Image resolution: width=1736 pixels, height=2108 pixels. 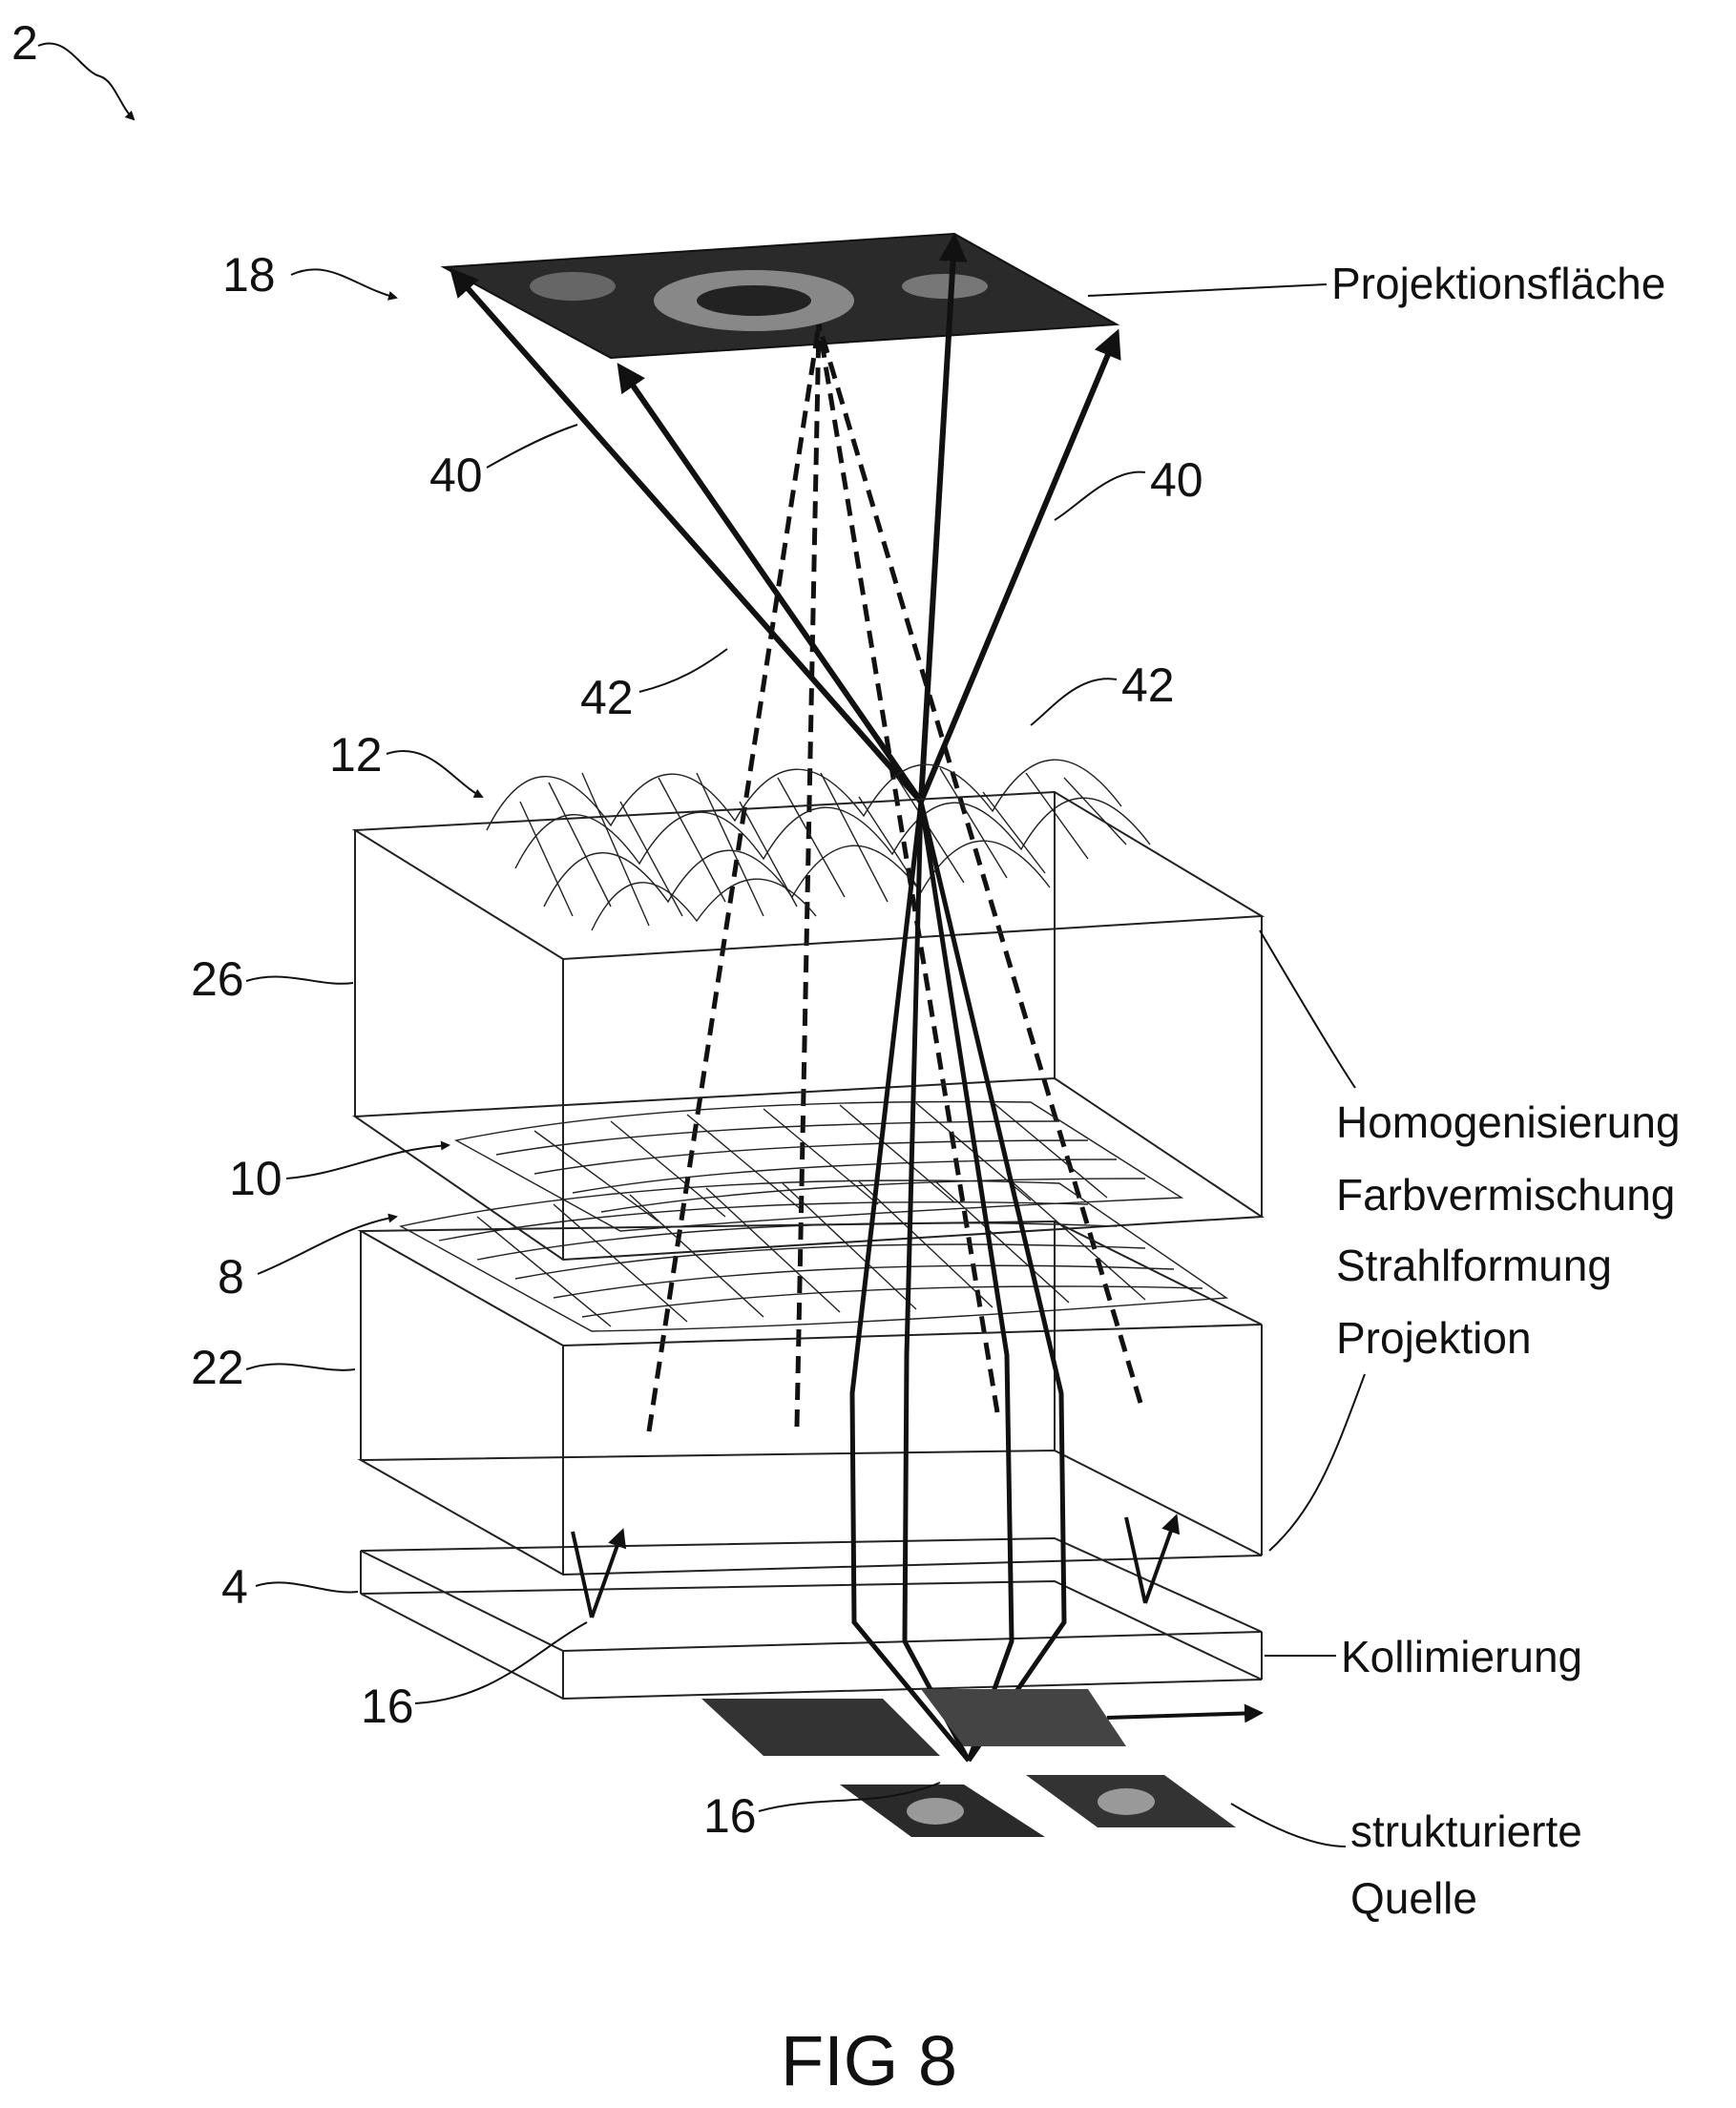 I want to click on ref-40-left: 40, so click(x=456, y=475).